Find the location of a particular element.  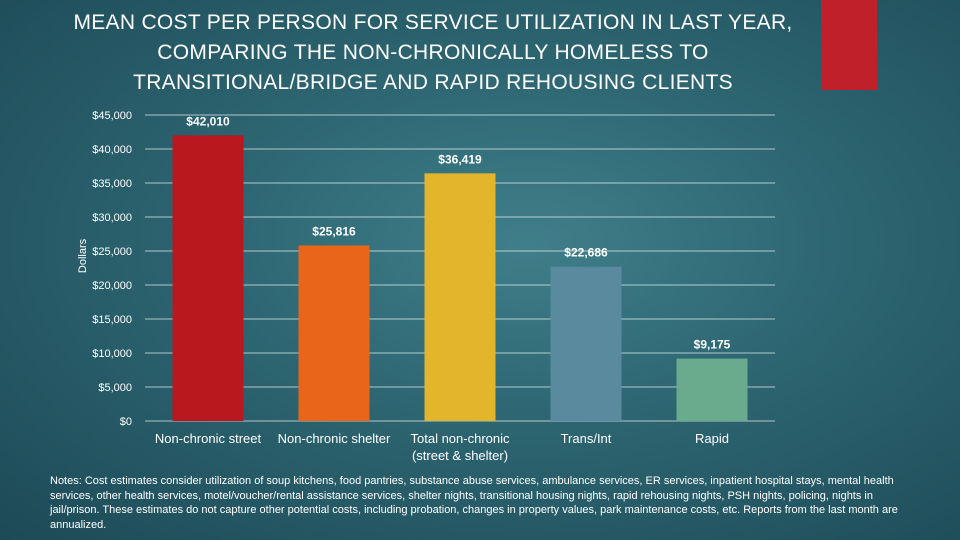

y-tick-label: $15,000 is located at coordinates (112, 320).